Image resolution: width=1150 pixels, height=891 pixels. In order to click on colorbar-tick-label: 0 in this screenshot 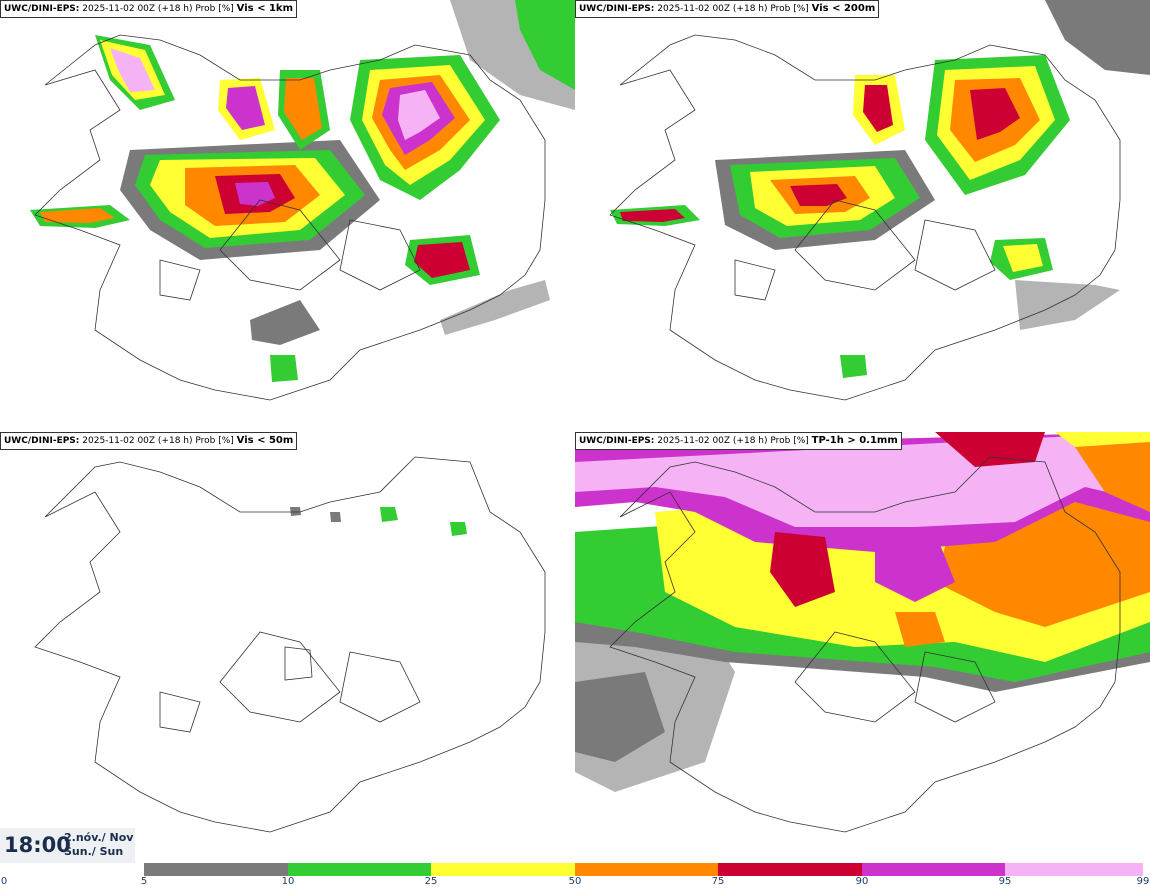, I will do `click(4, 881)`.